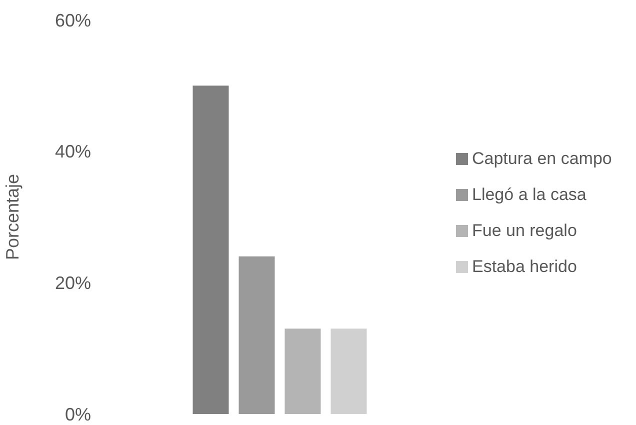  Describe the element at coordinates (524, 266) in the screenshot. I see `legend-label: Estaba herido` at that location.